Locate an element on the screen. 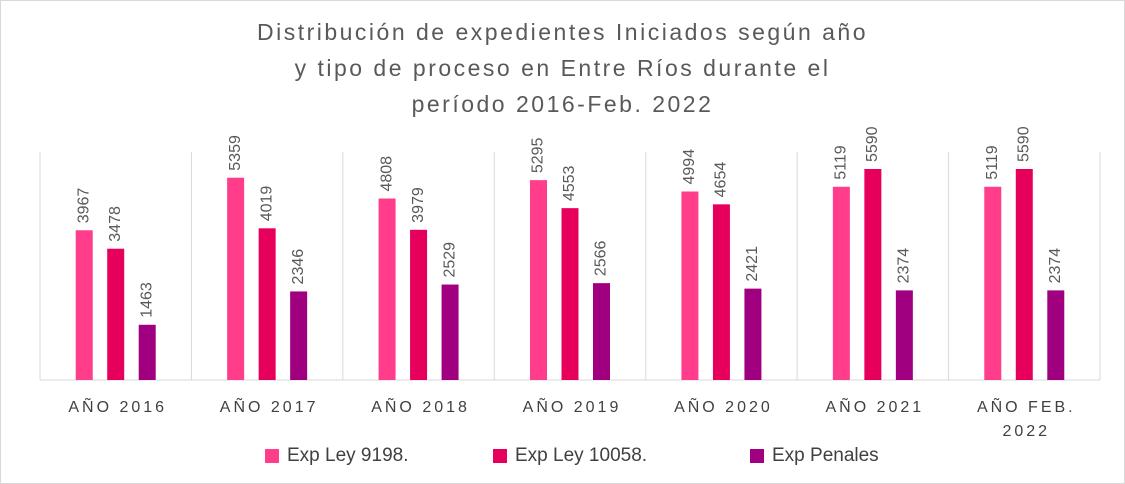  data-label: 3478 is located at coordinates (115, 224).